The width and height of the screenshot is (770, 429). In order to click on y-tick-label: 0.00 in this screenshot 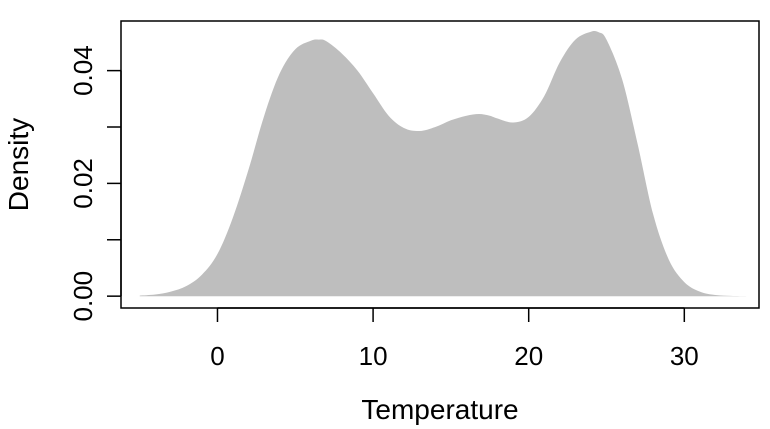, I will do `click(83, 296)`.